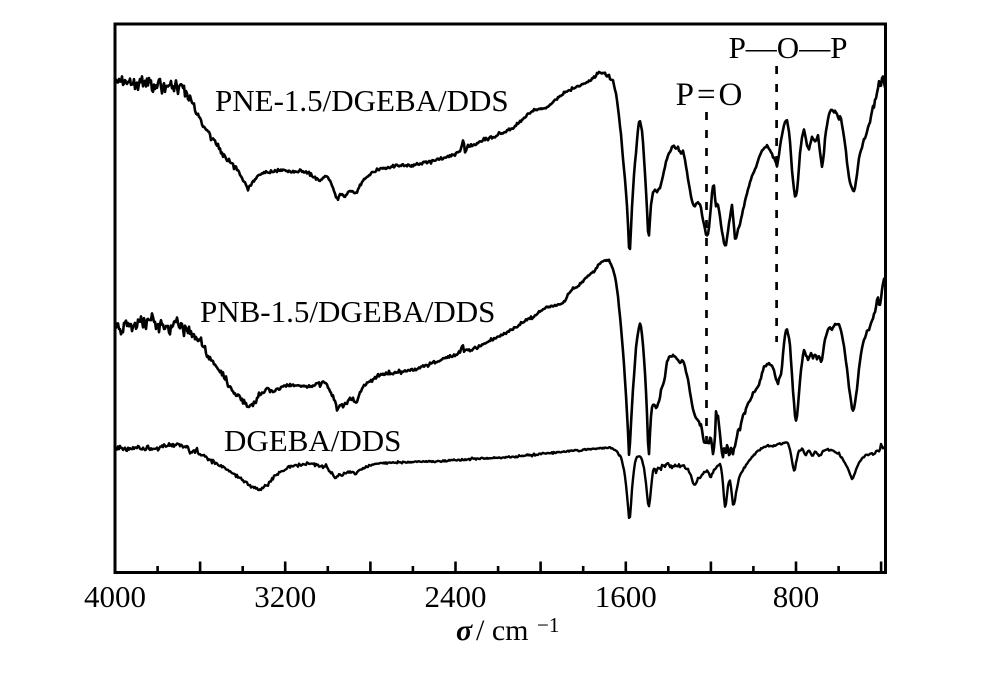 The image size is (1000, 687). I want to click on svg-text: 2400, so click(456, 596).